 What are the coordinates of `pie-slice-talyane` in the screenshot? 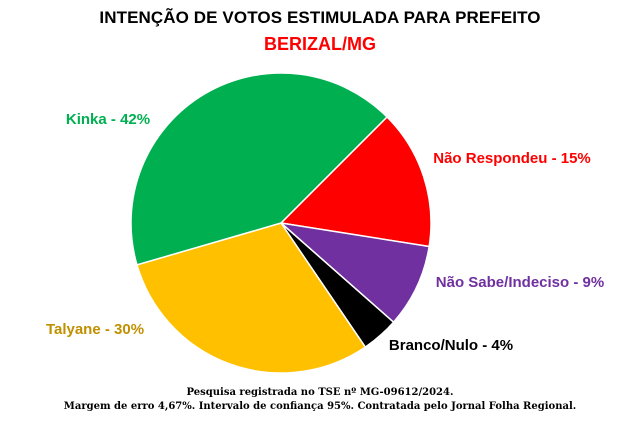 It's located at (251, 298).